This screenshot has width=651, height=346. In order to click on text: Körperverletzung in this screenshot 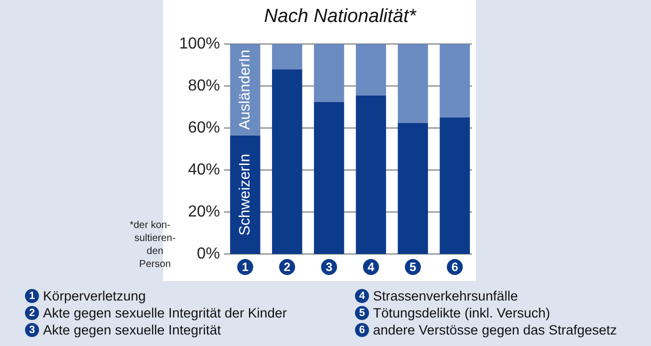, I will do `click(94, 296)`.